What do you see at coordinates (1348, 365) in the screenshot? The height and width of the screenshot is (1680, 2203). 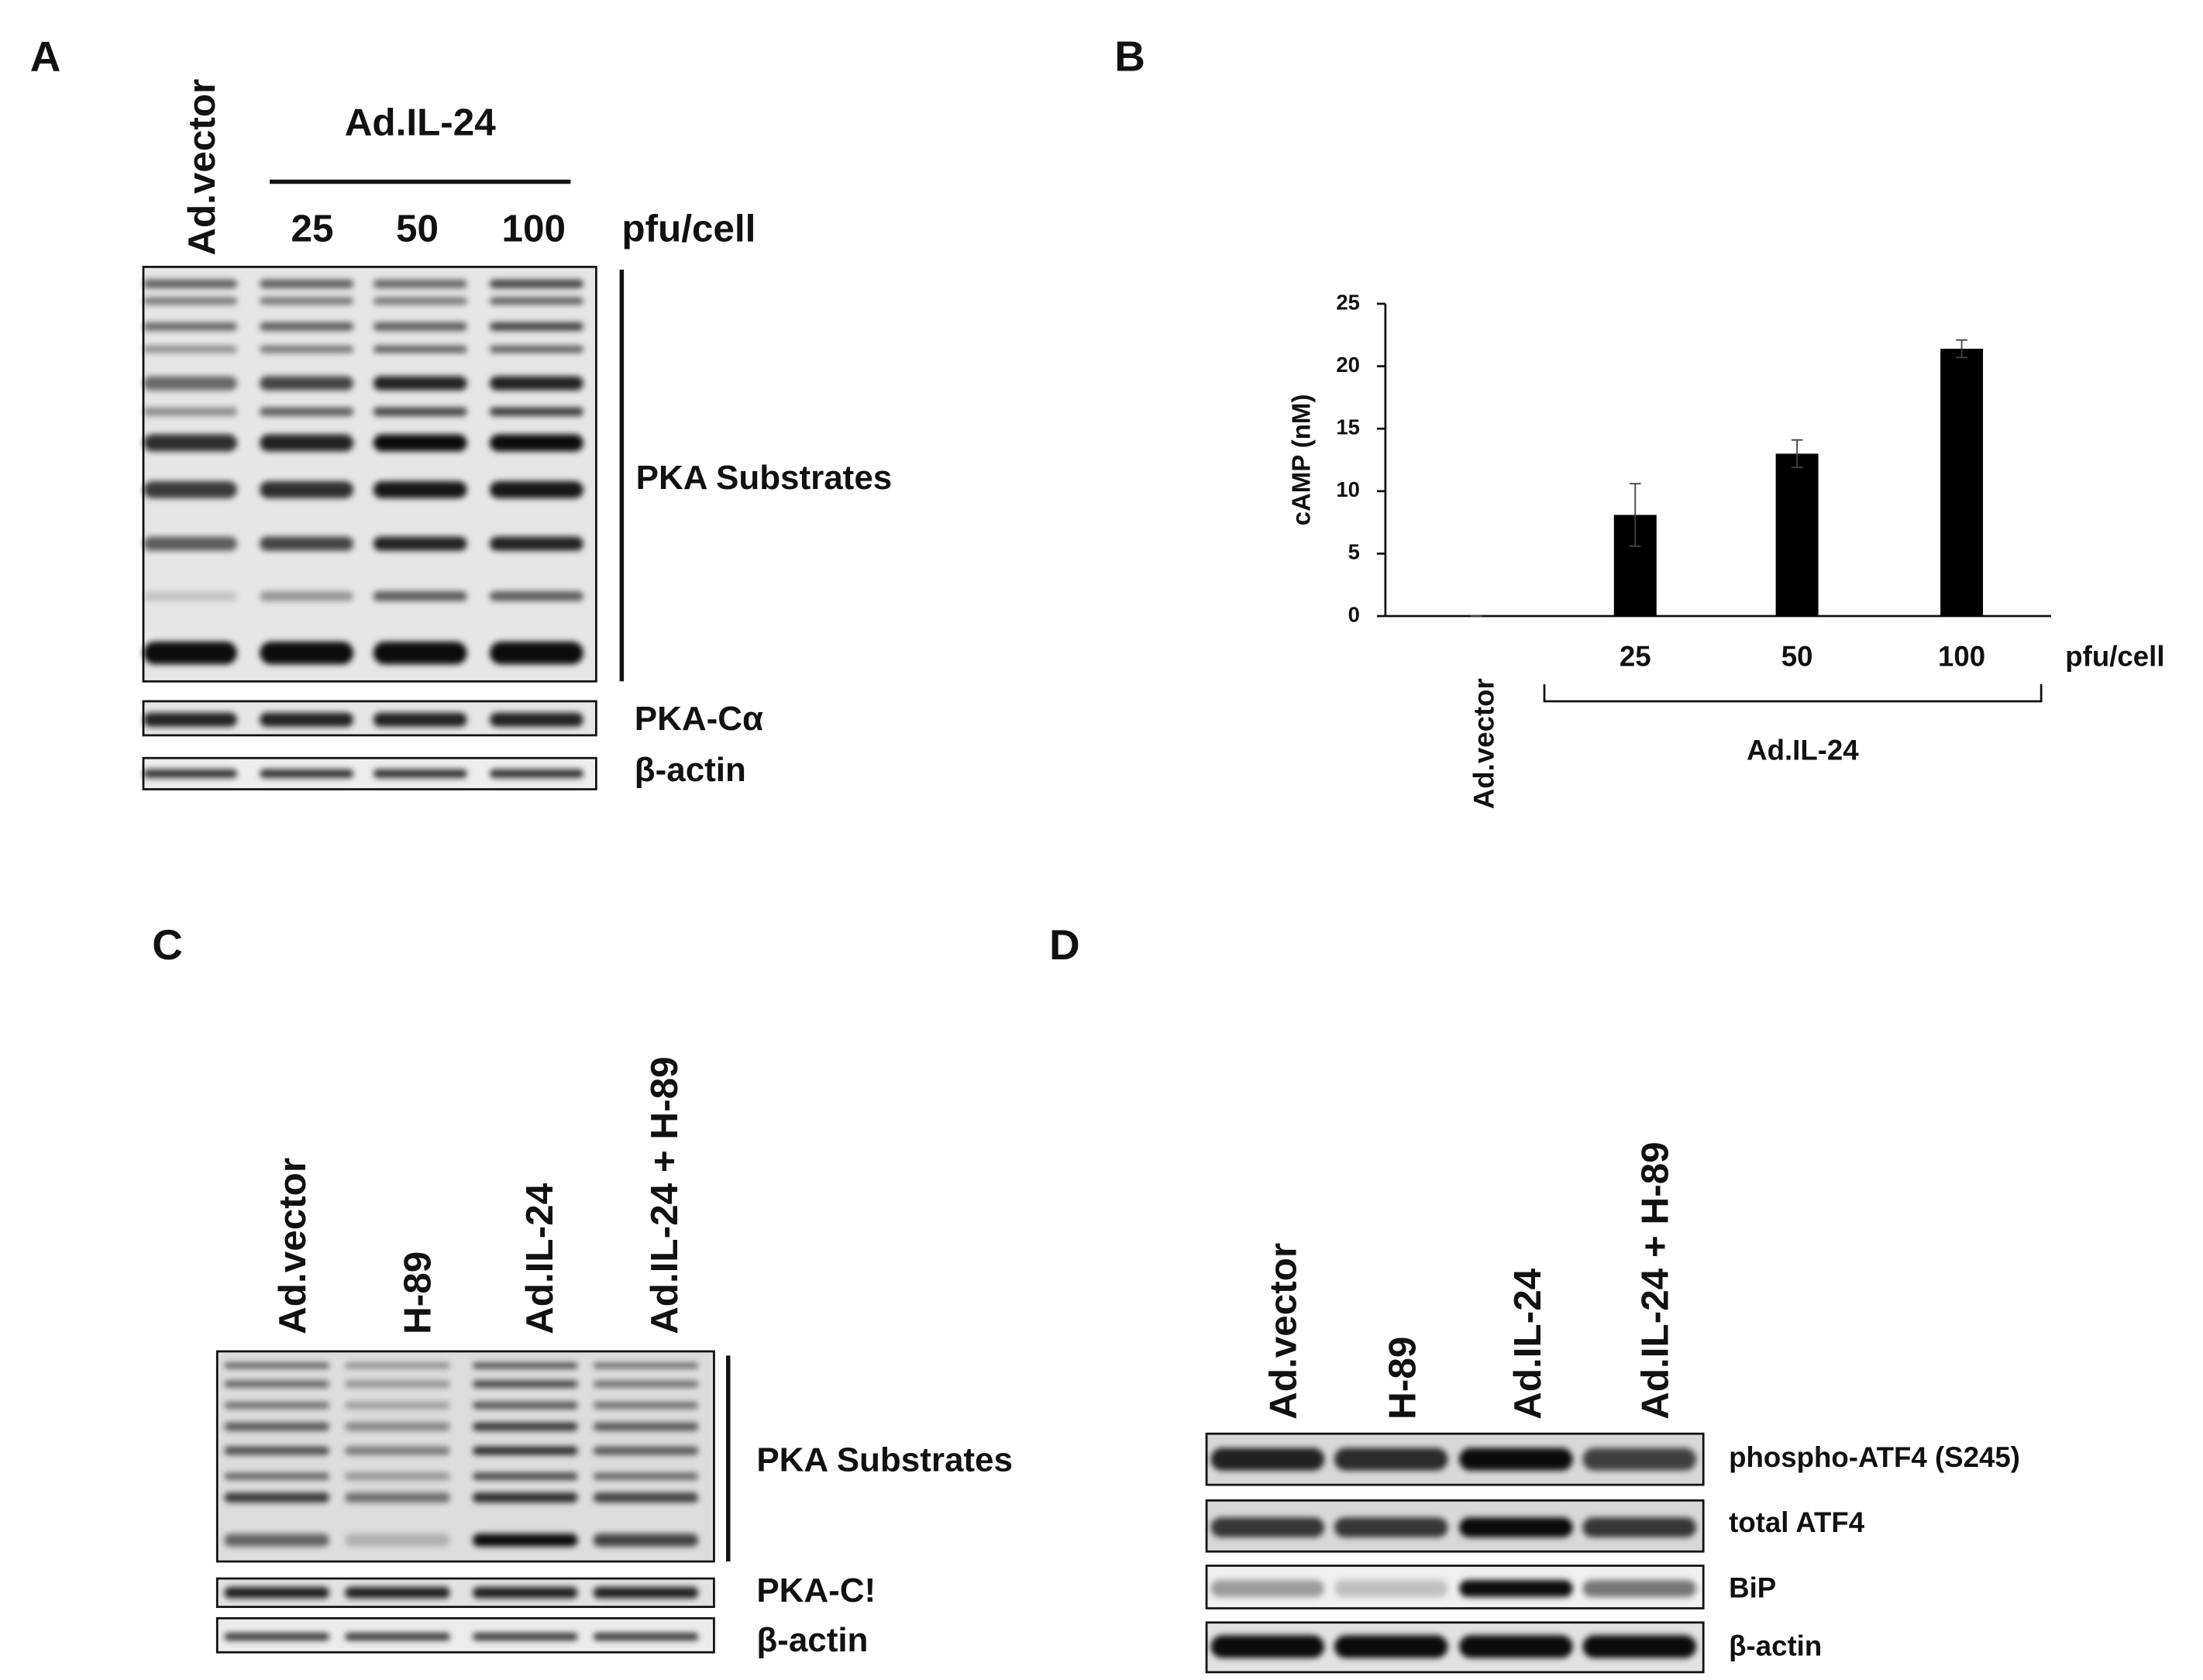 I see `y-tick-label: 20` at bounding box center [1348, 365].